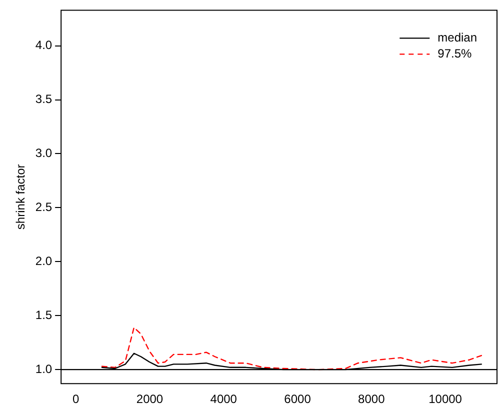  What do you see at coordinates (445, 399) in the screenshot?
I see `x-tick-label: 10000` at bounding box center [445, 399].